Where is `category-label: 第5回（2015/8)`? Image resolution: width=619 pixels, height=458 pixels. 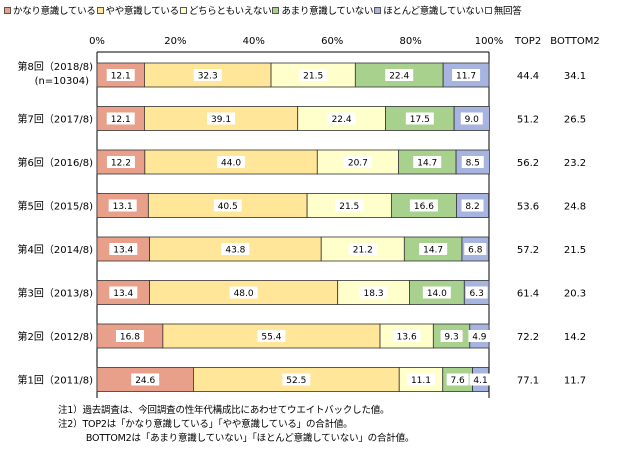 category-label: 第5回（2015/8) is located at coordinates (56, 206).